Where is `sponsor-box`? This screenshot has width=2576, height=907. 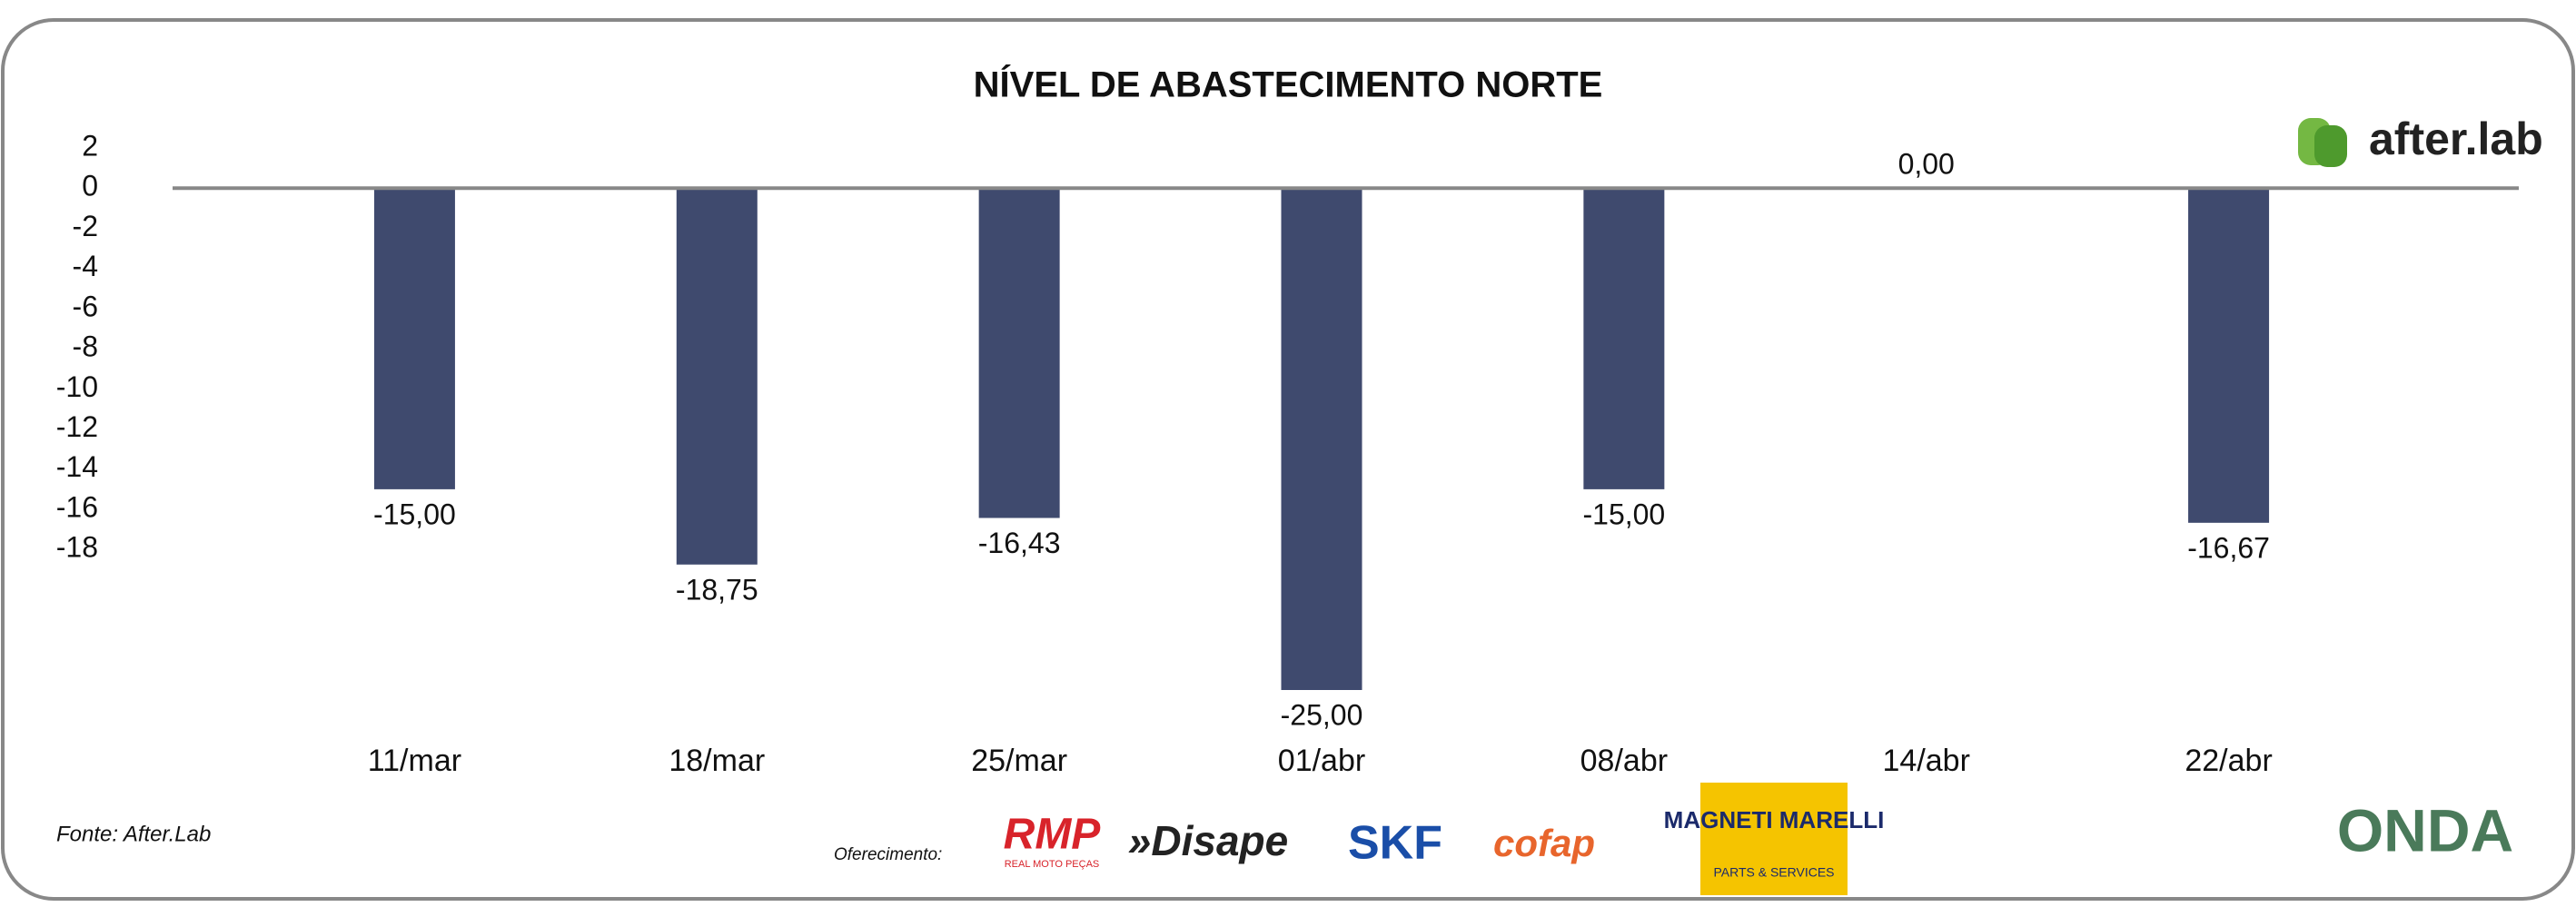 sponsor-box is located at coordinates (1774, 839).